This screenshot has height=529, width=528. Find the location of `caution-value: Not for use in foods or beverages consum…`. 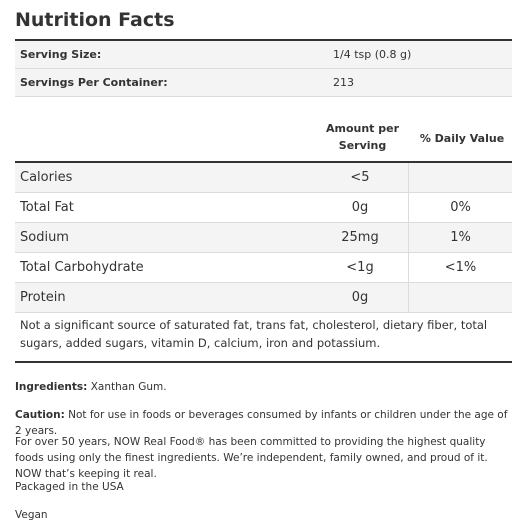

caution-value: Not for use in foods or beverages consum… is located at coordinates (261, 423).